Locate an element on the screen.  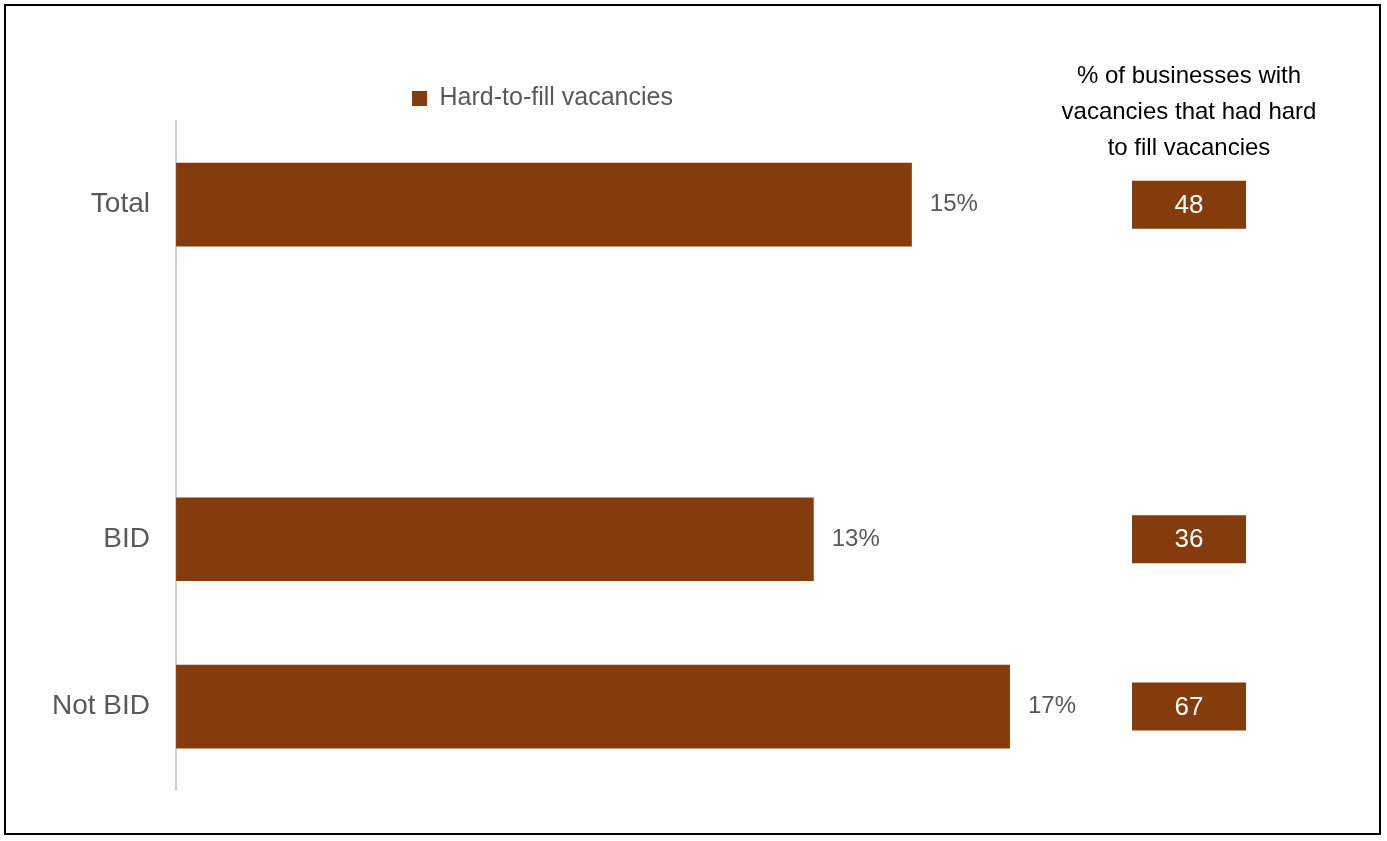
data-label: 13% is located at coordinates (855, 537).